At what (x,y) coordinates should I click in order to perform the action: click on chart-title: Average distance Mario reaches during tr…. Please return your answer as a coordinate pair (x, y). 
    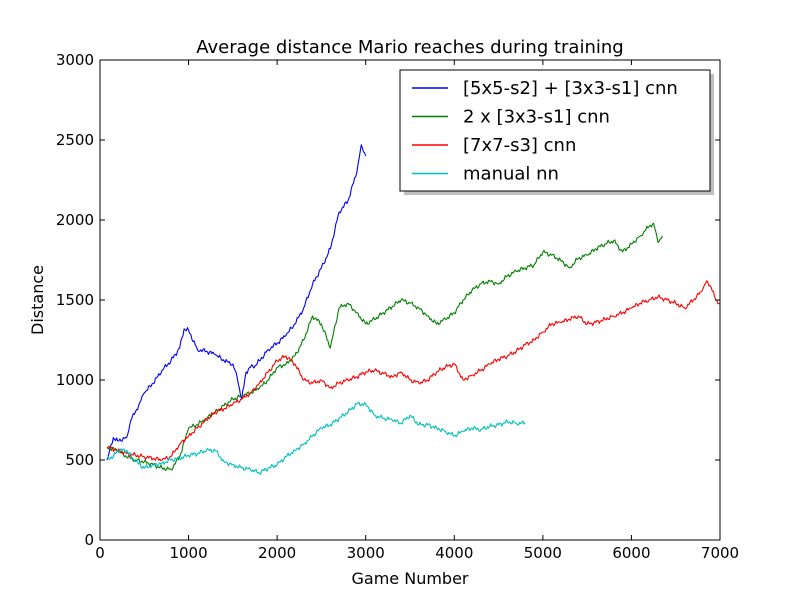
    Looking at the image, I should click on (409, 47).